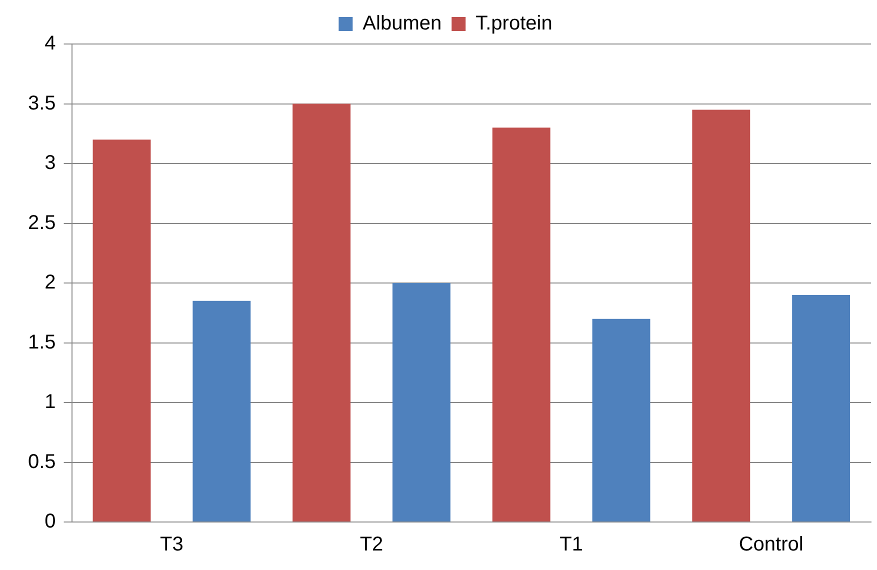 The height and width of the screenshot is (570, 877). Describe the element at coordinates (42, 461) in the screenshot. I see `y-tick-label: 0.5` at that location.